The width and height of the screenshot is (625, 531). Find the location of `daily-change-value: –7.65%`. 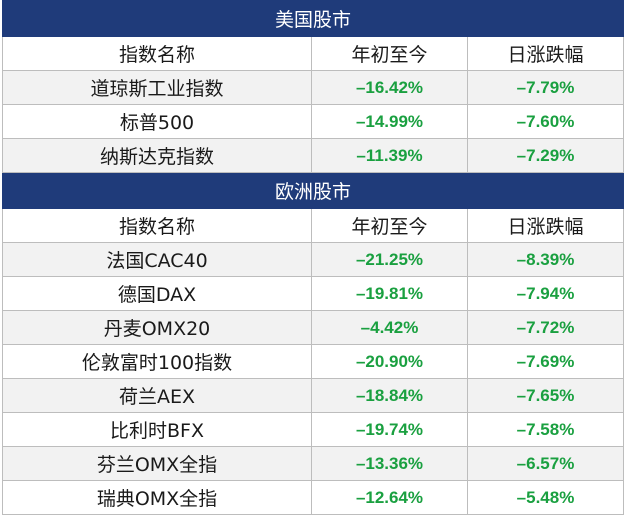

daily-change-value: –7.65% is located at coordinates (545, 395).